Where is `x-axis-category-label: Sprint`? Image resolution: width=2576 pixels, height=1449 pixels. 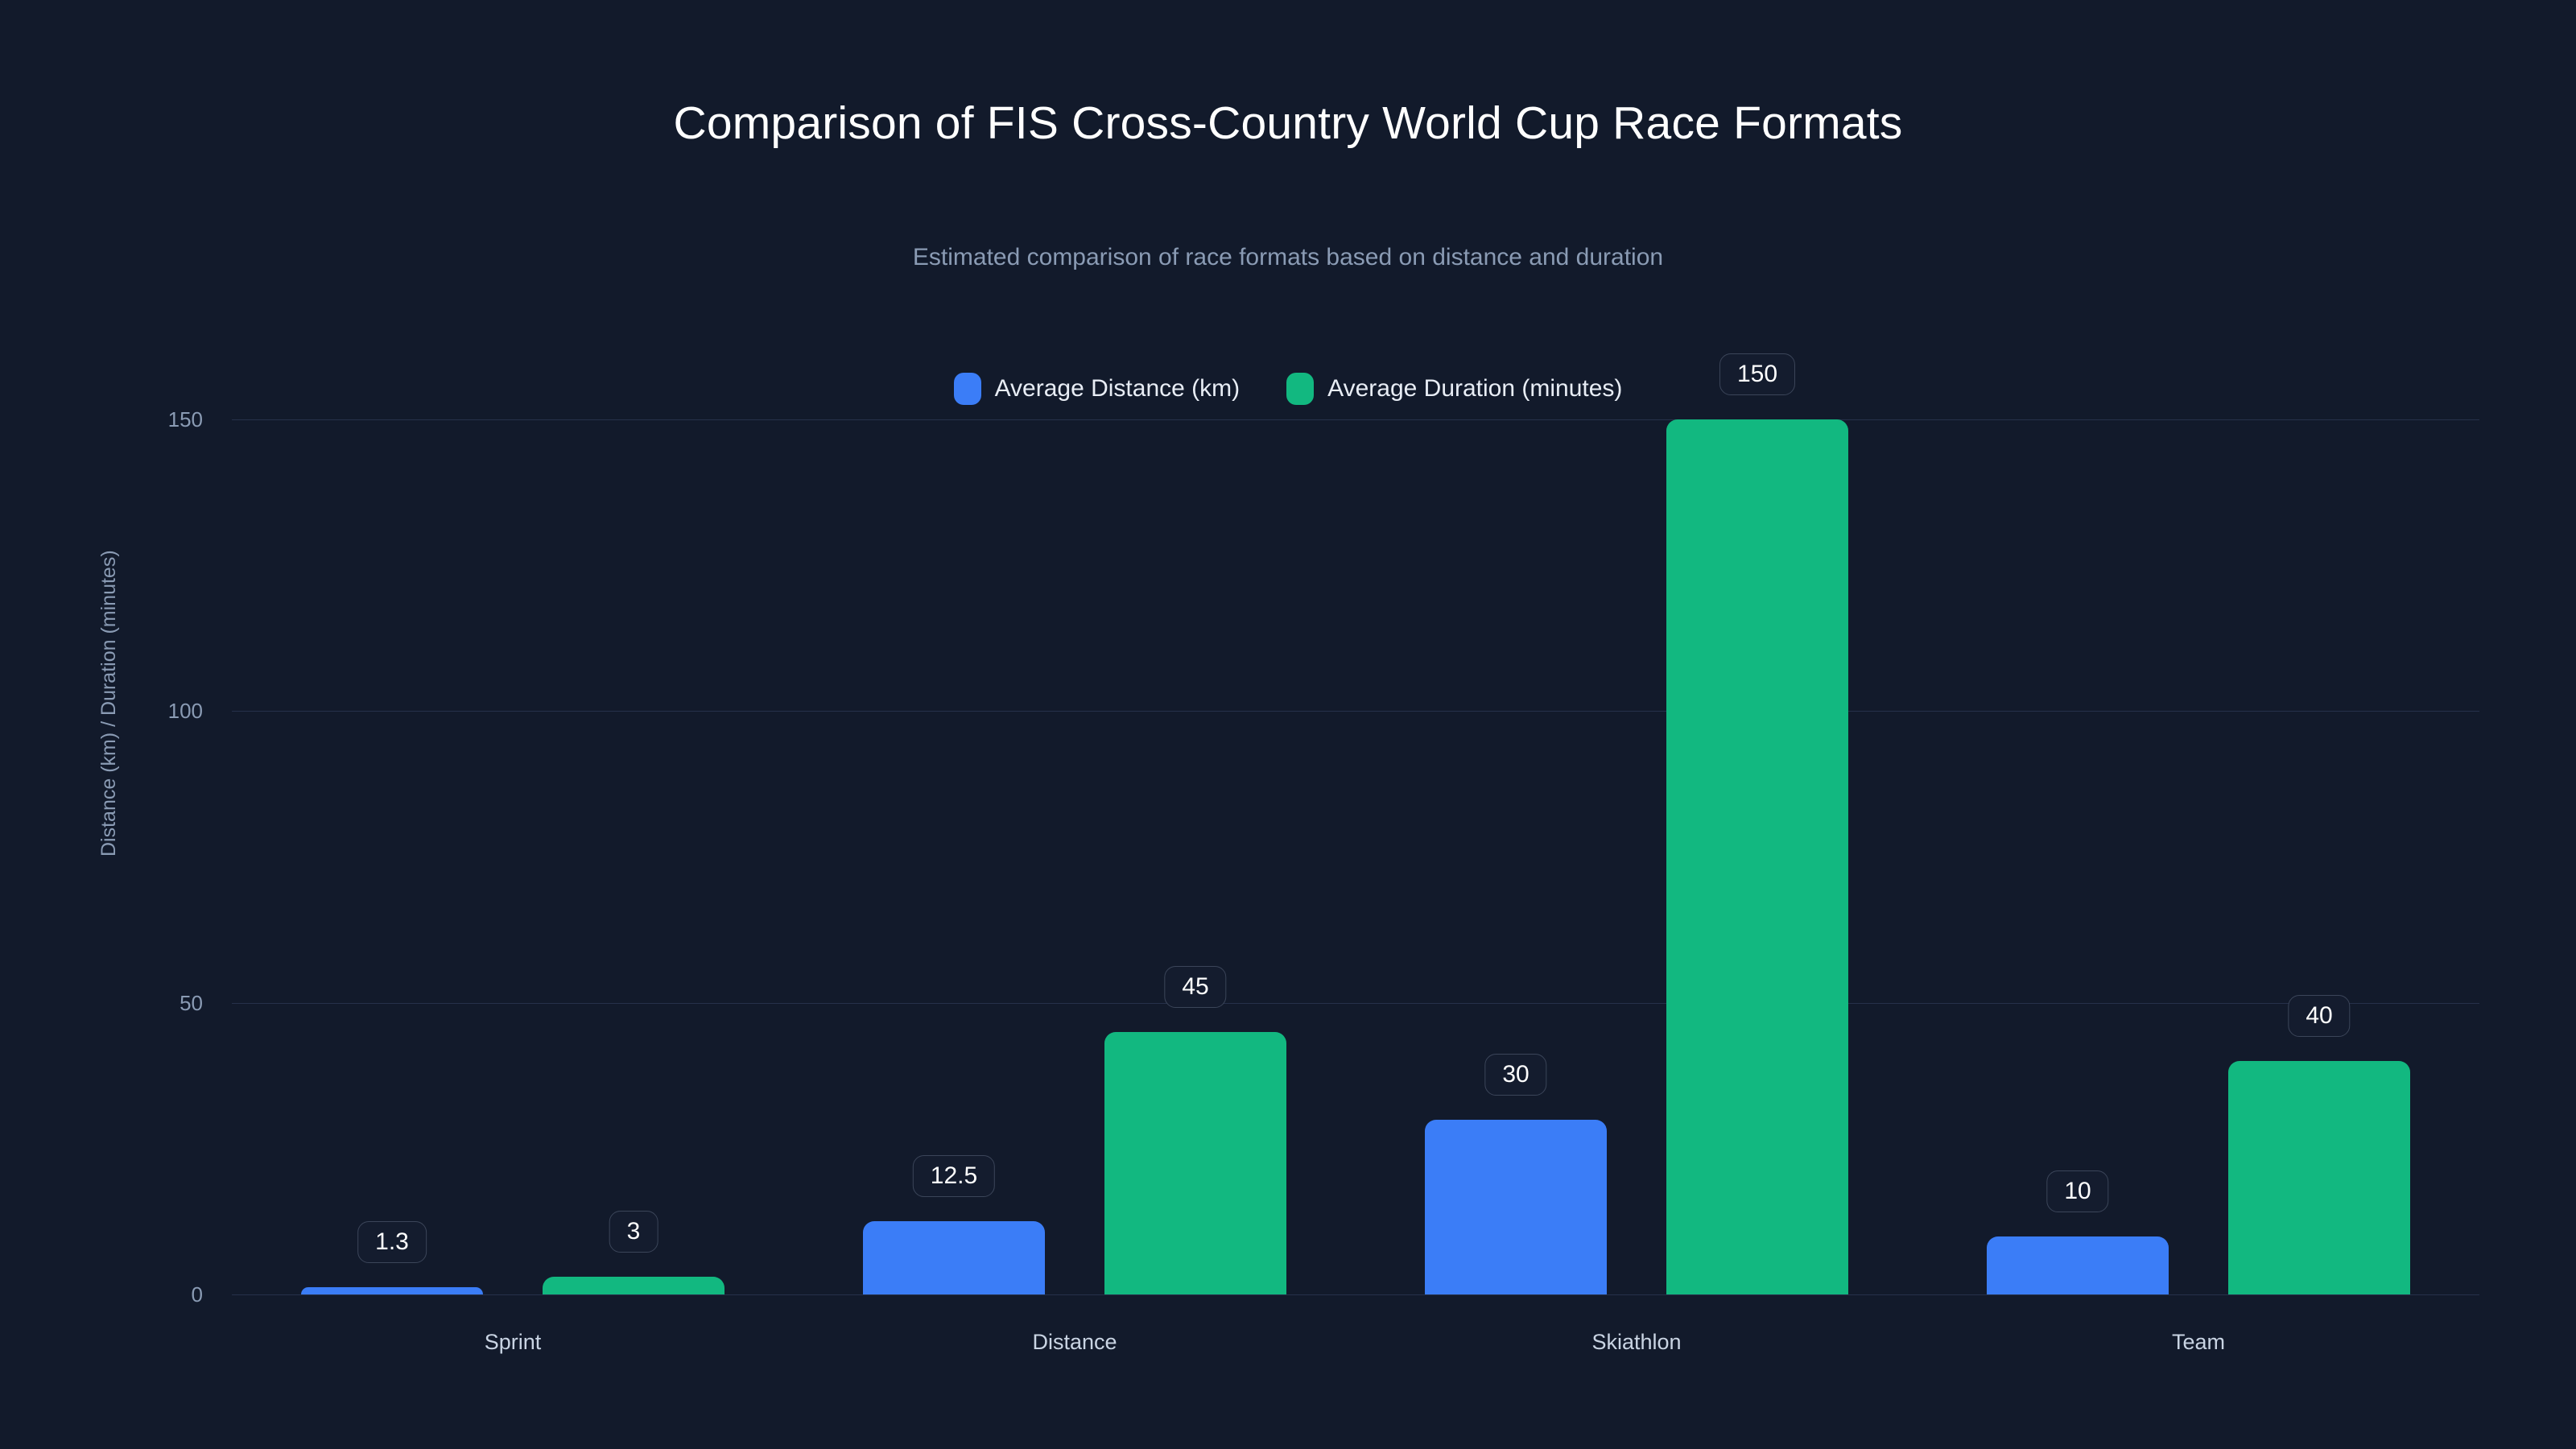
x-axis-category-label: Sprint is located at coordinates (513, 1342).